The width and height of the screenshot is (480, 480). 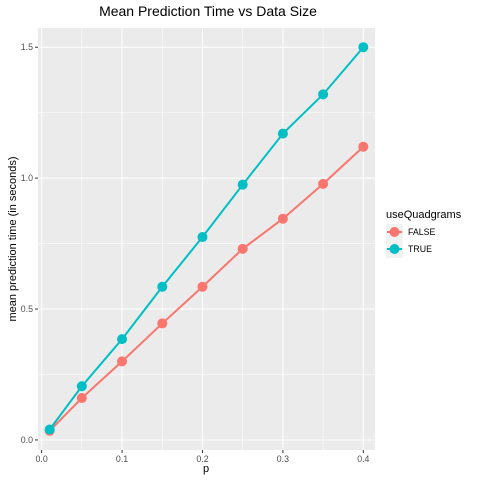 What do you see at coordinates (42, 459) in the screenshot?
I see `x-tick-label: 0.0` at bounding box center [42, 459].